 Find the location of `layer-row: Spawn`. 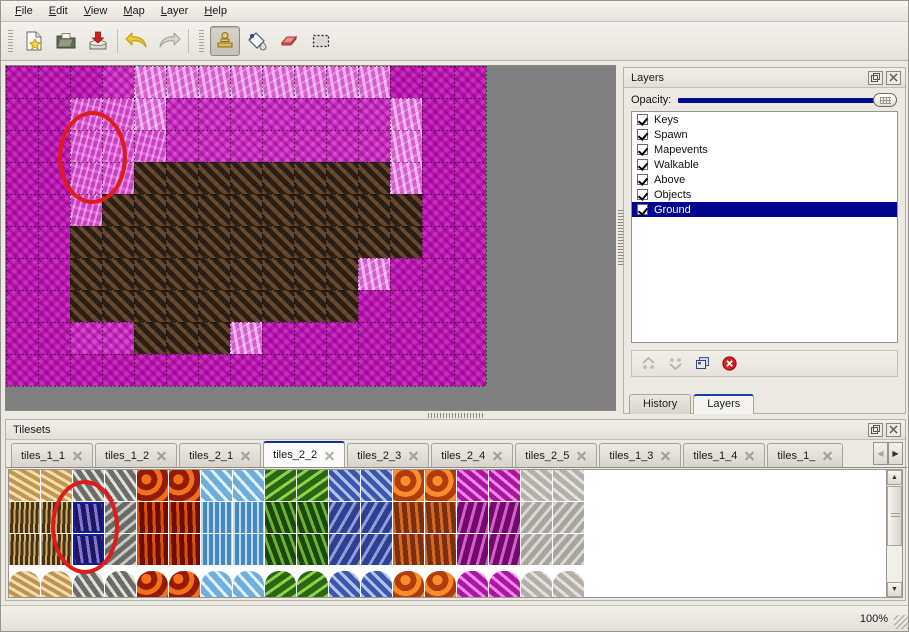

layer-row: Spawn is located at coordinates (764, 134).